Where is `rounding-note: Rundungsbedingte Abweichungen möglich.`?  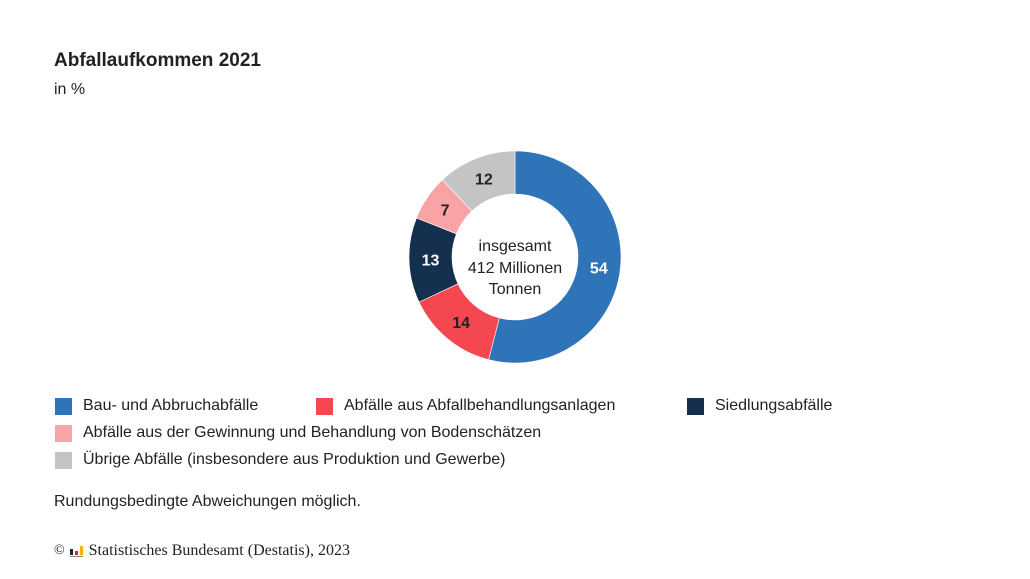
rounding-note: Rundungsbedingte Abweichungen möglich. is located at coordinates (207, 501).